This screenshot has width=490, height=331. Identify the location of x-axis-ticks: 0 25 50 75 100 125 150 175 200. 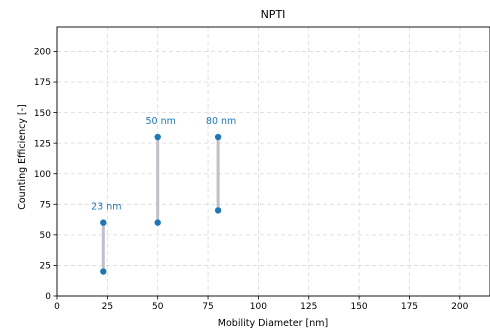
(261, 304).